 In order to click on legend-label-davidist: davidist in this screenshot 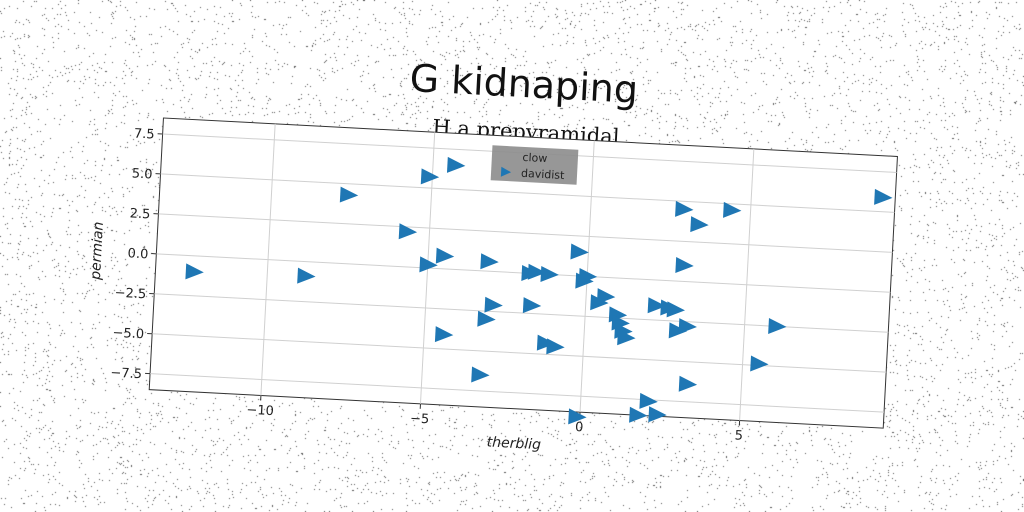, I will do `click(543, 174)`.